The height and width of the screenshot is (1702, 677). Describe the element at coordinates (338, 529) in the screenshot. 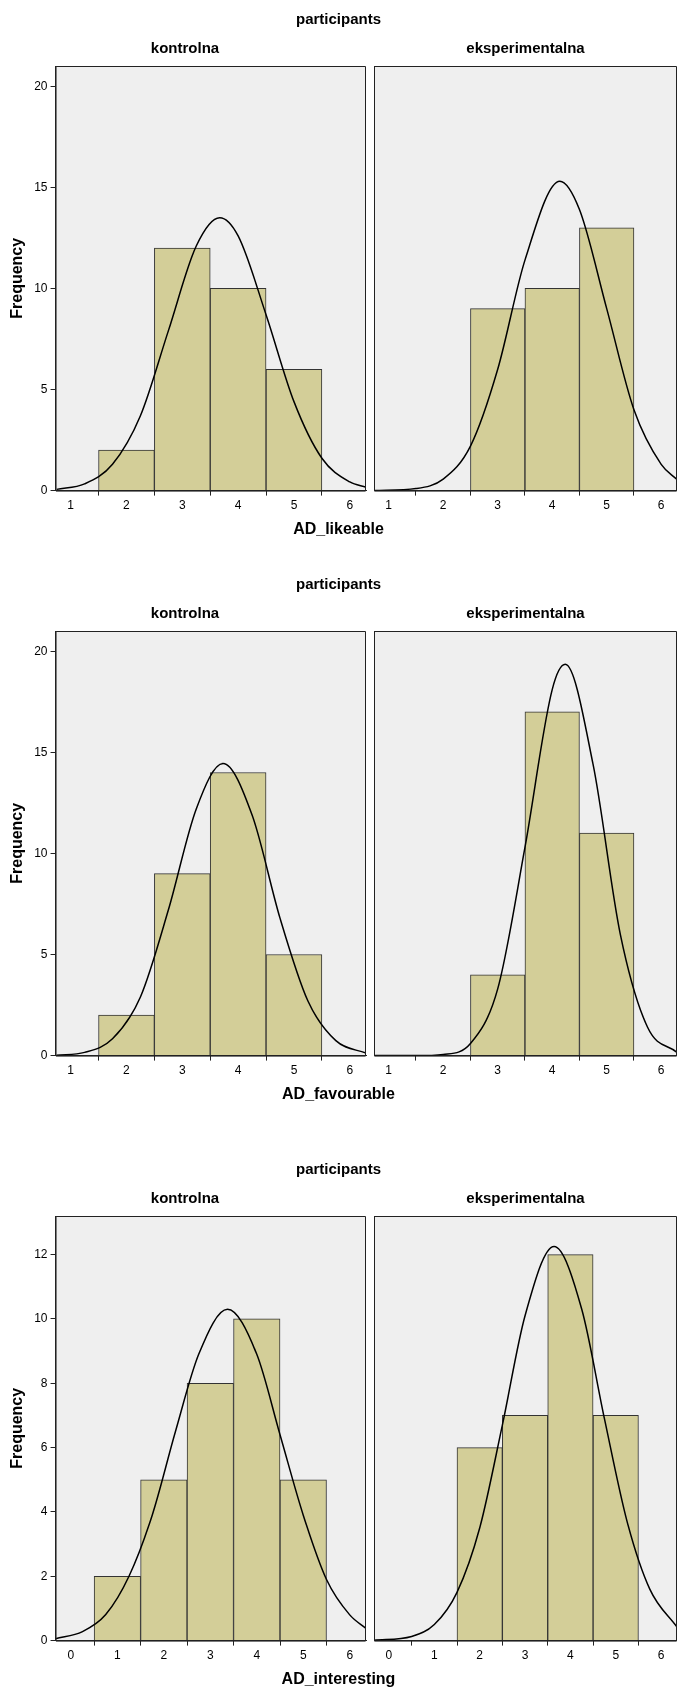

I see `x-axis-title: AD_likeable` at that location.